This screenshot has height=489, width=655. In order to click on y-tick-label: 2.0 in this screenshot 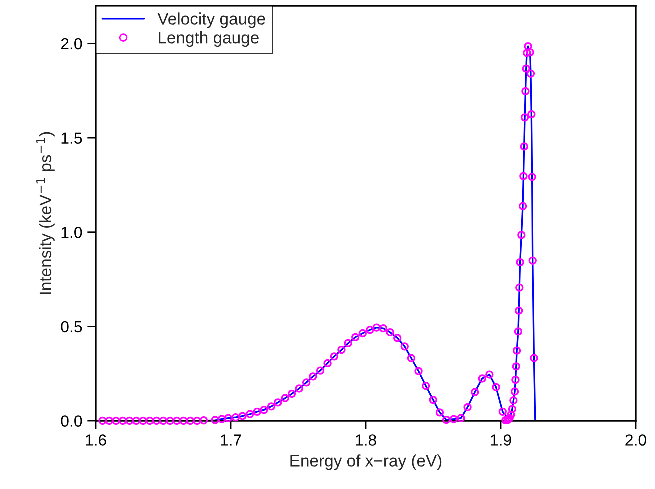, I will do `click(71, 44)`.